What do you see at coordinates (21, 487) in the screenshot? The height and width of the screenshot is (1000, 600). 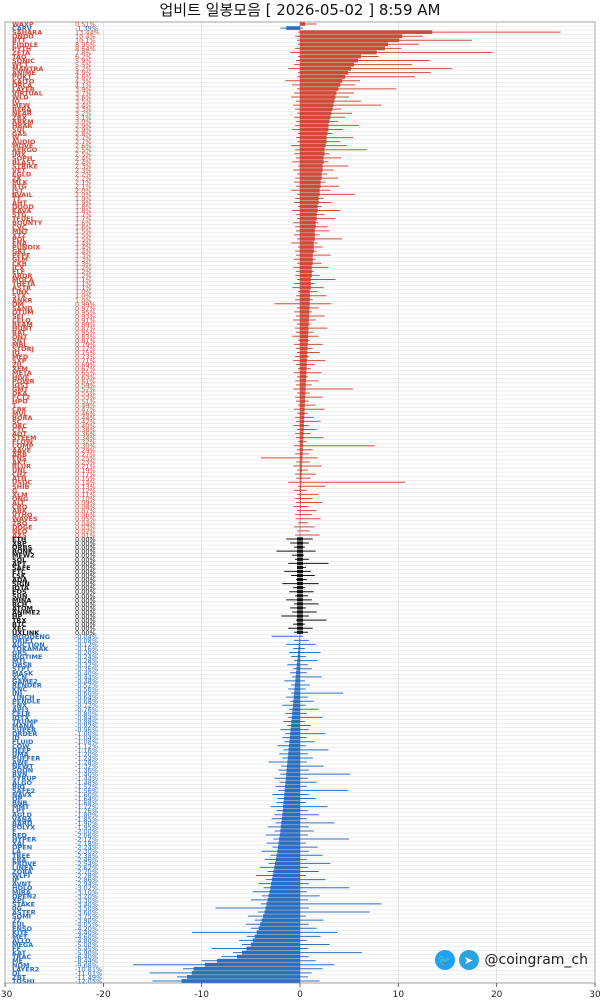 I see `coin-label: SHIB` at bounding box center [21, 487].